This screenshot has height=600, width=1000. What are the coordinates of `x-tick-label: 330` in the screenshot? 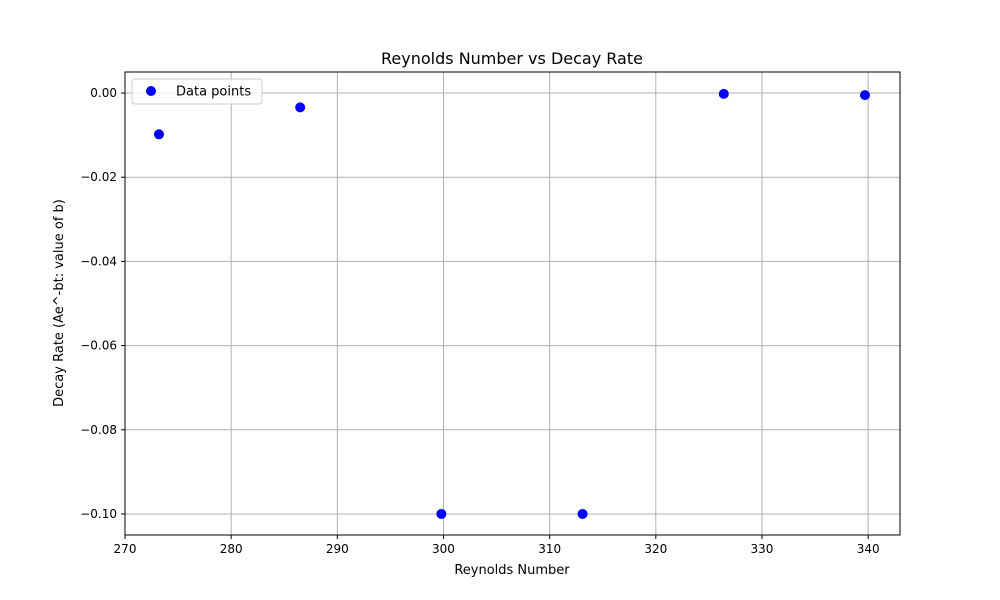 It's located at (762, 549).